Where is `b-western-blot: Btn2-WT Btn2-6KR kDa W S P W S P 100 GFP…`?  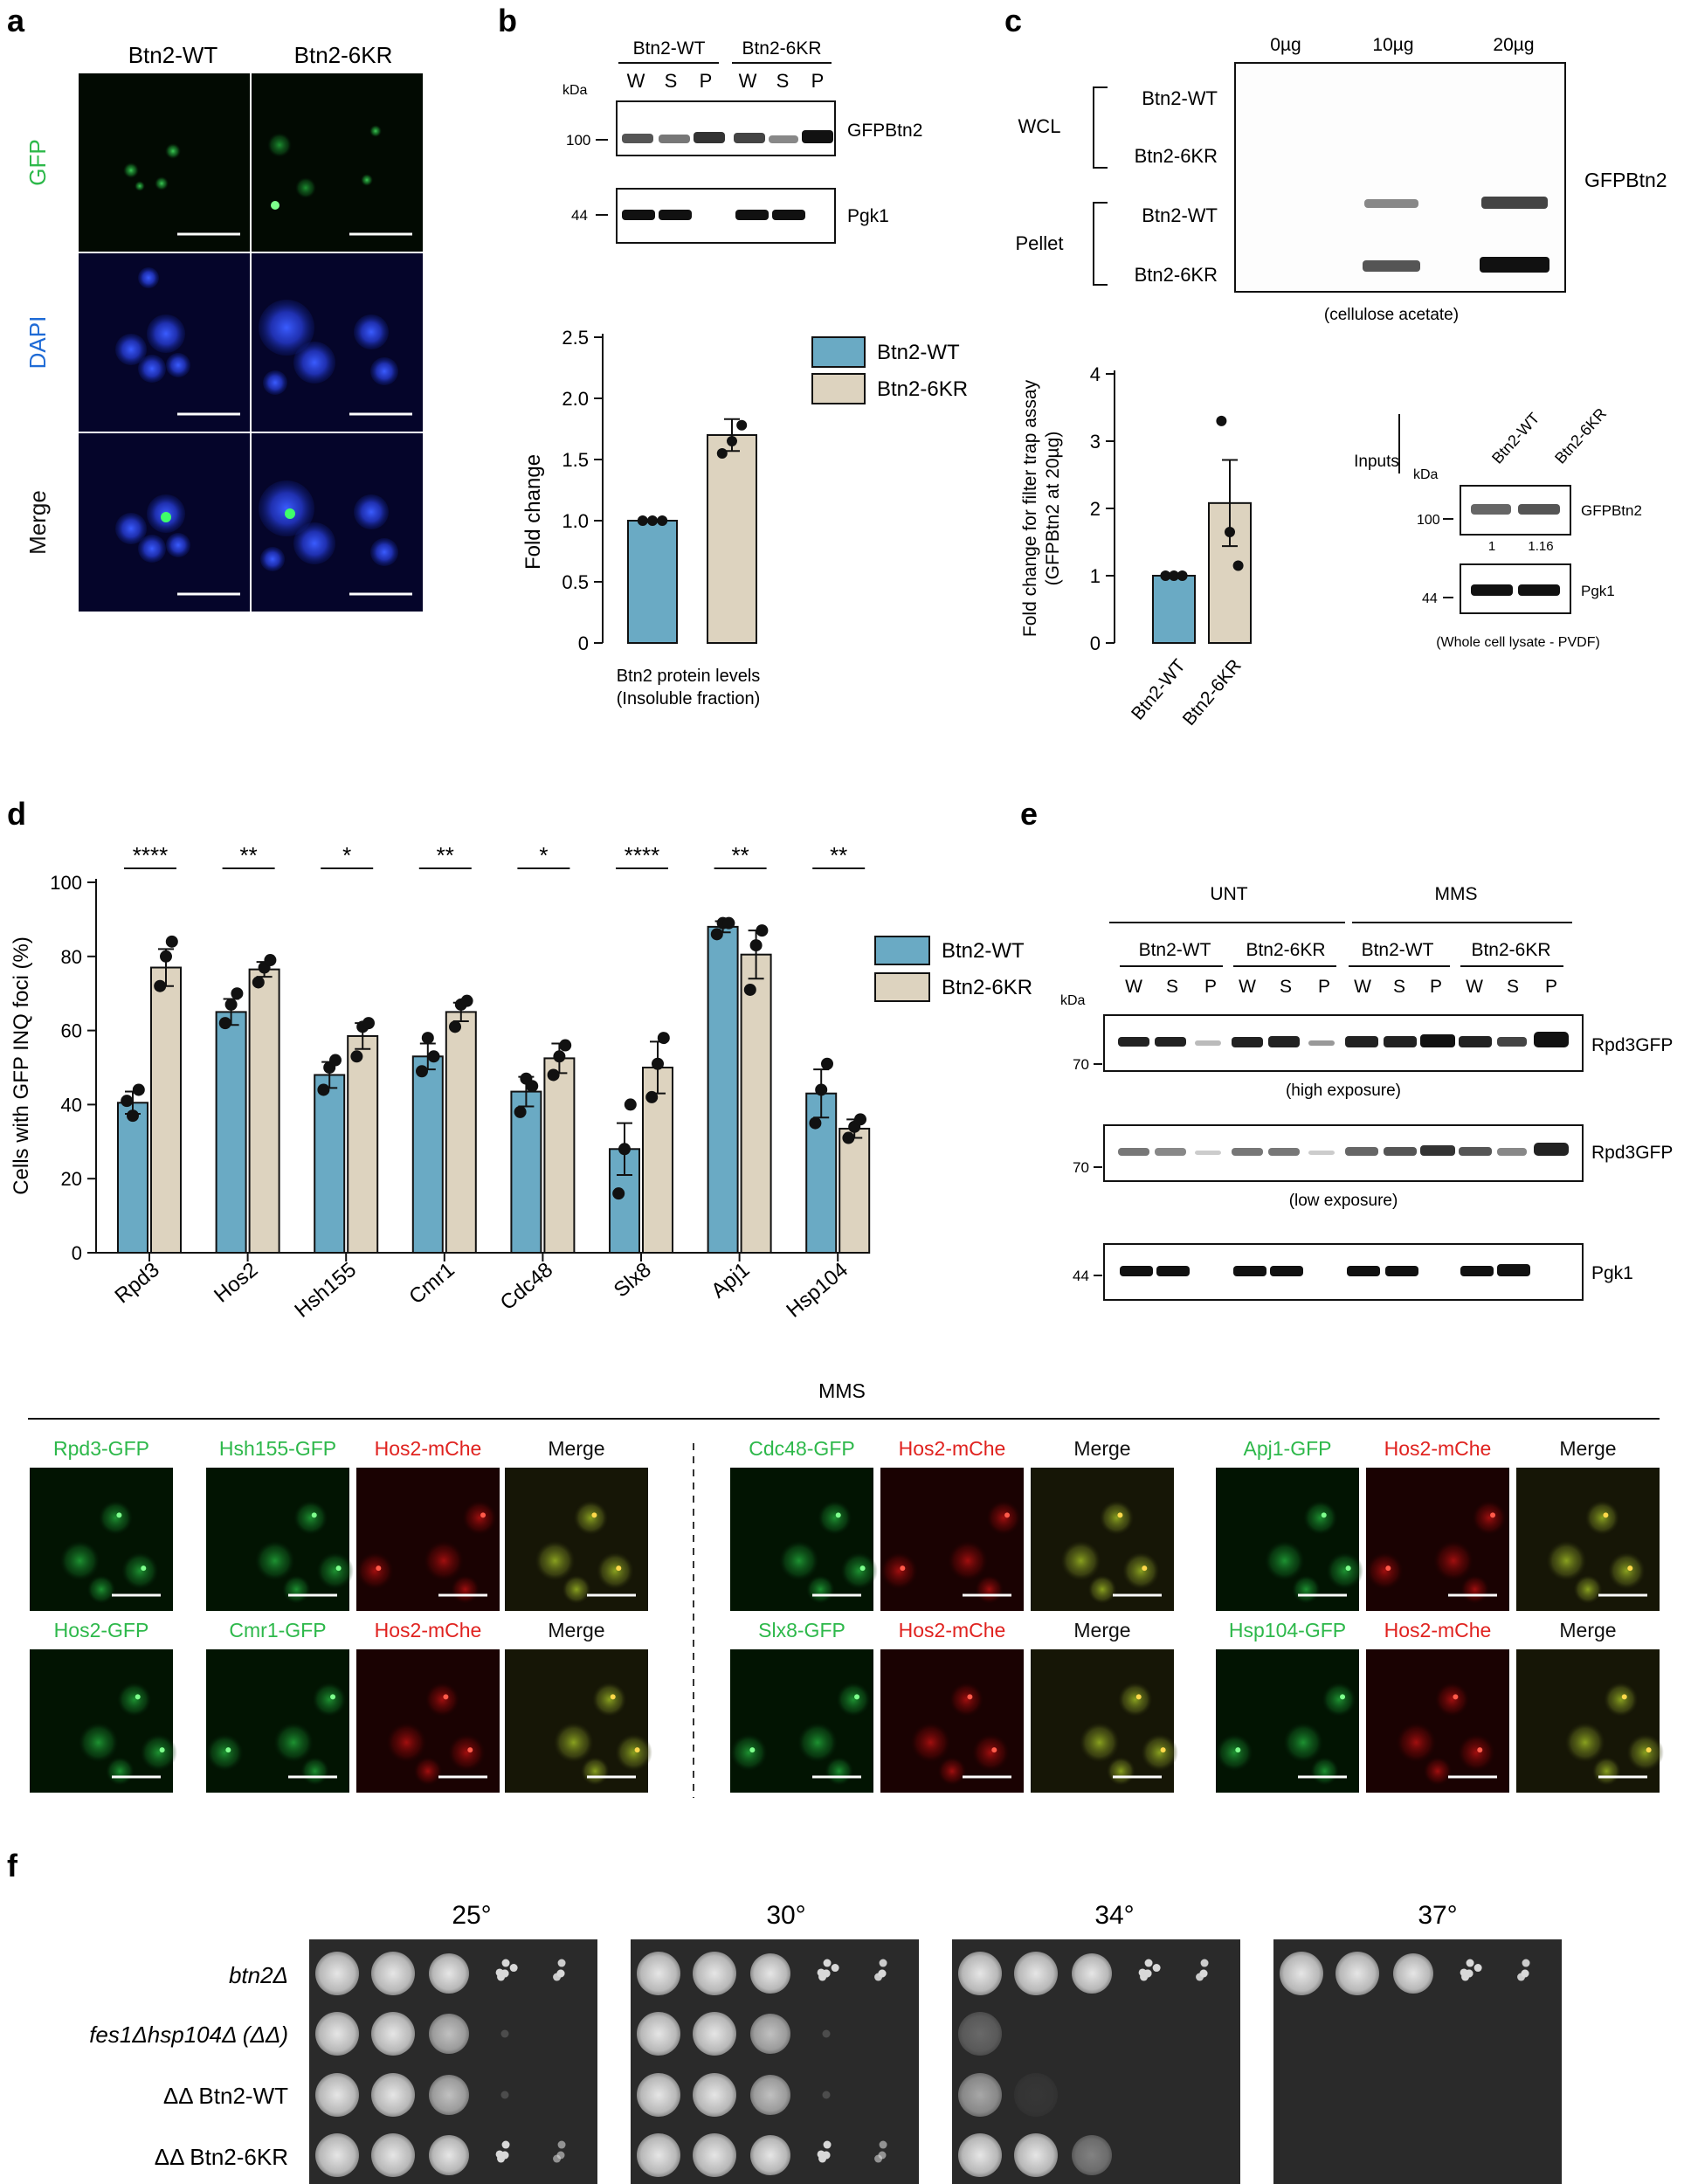
b-western-blot: Btn2-WT Btn2-6KR kDa W S P W S P 100 GFP… is located at coordinates (742, 141).